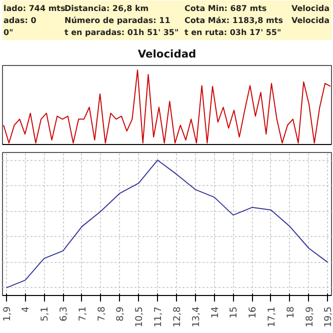  Describe the element at coordinates (120, 314) in the screenshot. I see `x-tick-label: 8,9` at that location.